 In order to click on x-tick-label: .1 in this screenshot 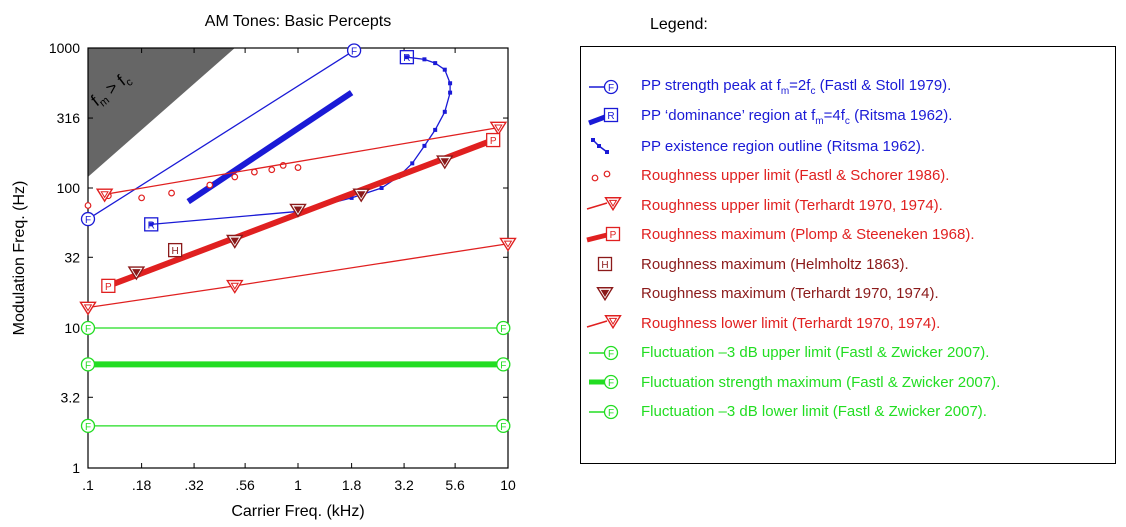, I will do `click(88, 485)`.